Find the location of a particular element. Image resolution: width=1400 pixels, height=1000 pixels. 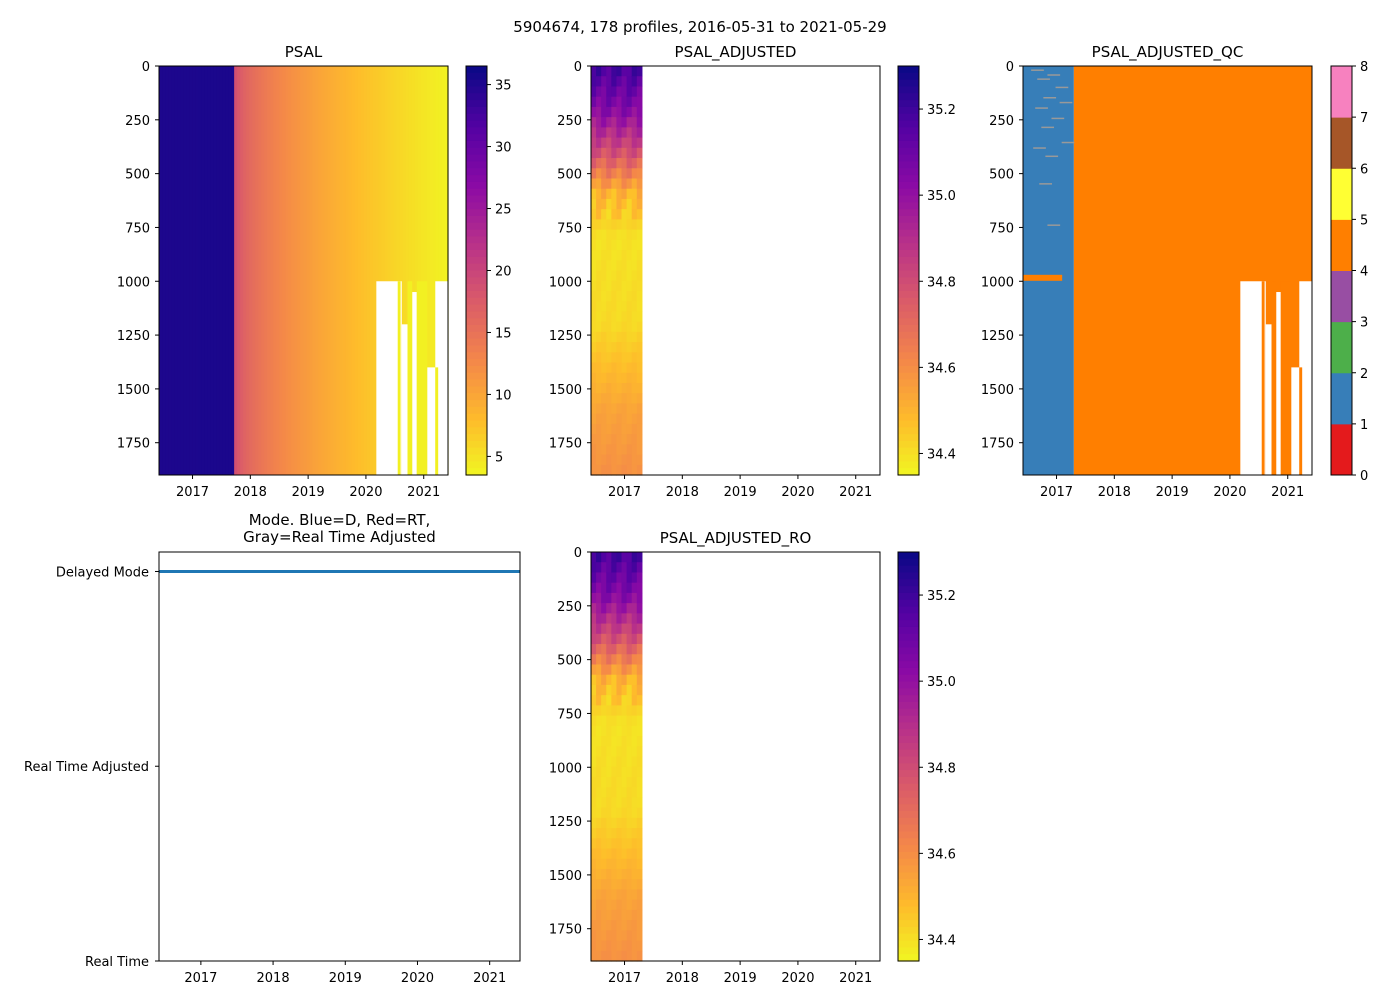

mode-xtick-label: 2017 is located at coordinates (200, 978).